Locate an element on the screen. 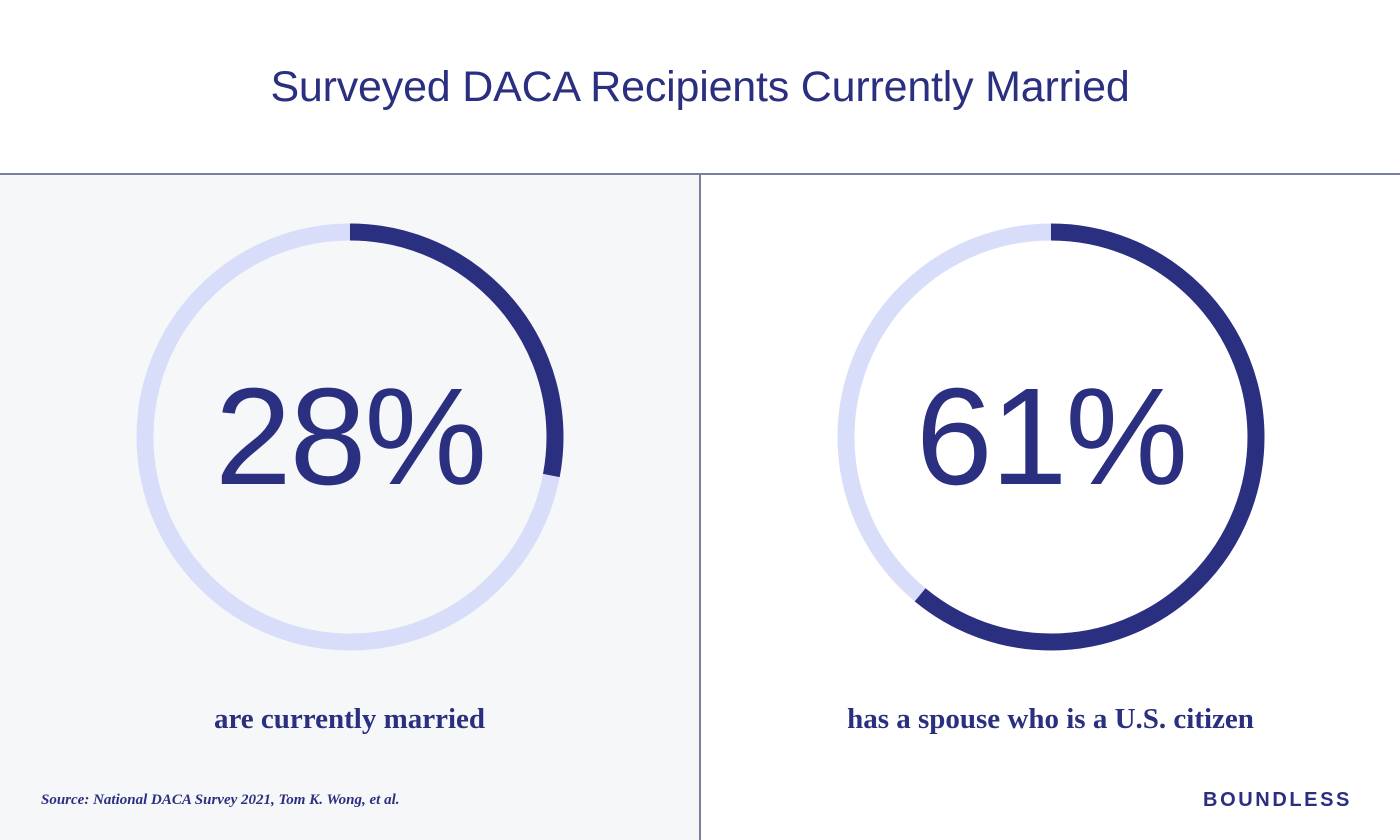  stat-caption-left: are currently married is located at coordinates (349, 719).